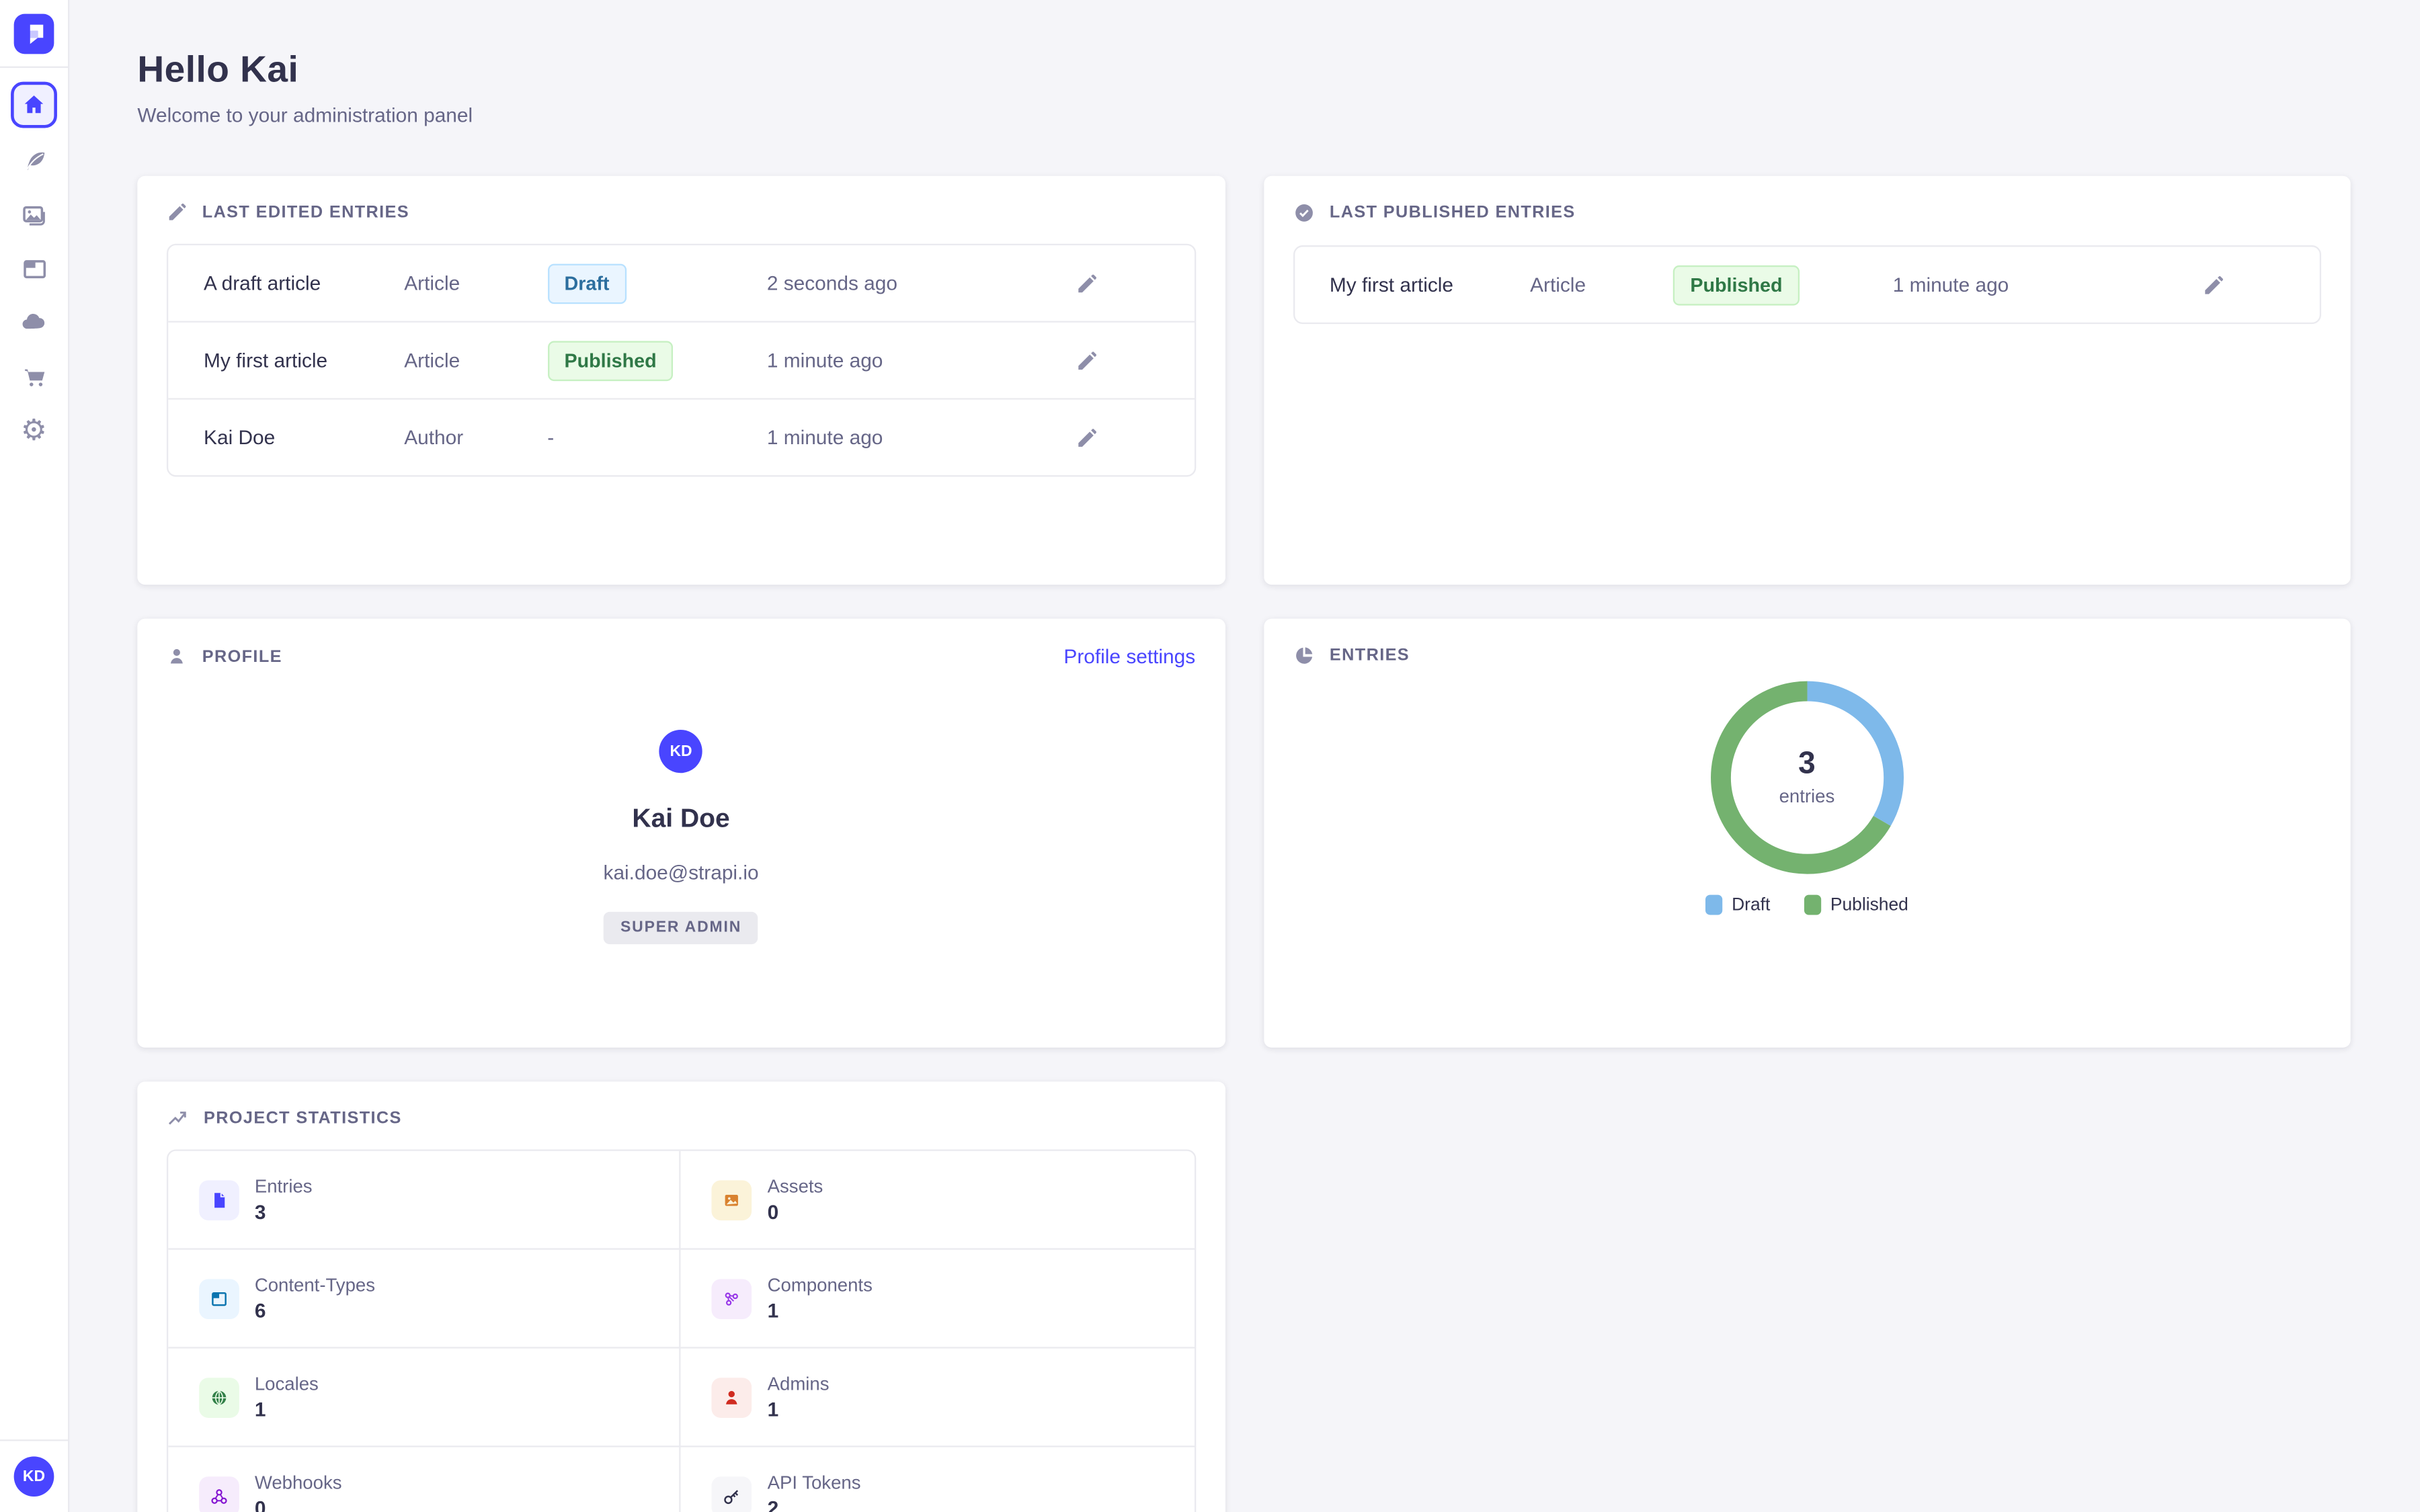  I want to click on feather-icon, so click(34, 160).